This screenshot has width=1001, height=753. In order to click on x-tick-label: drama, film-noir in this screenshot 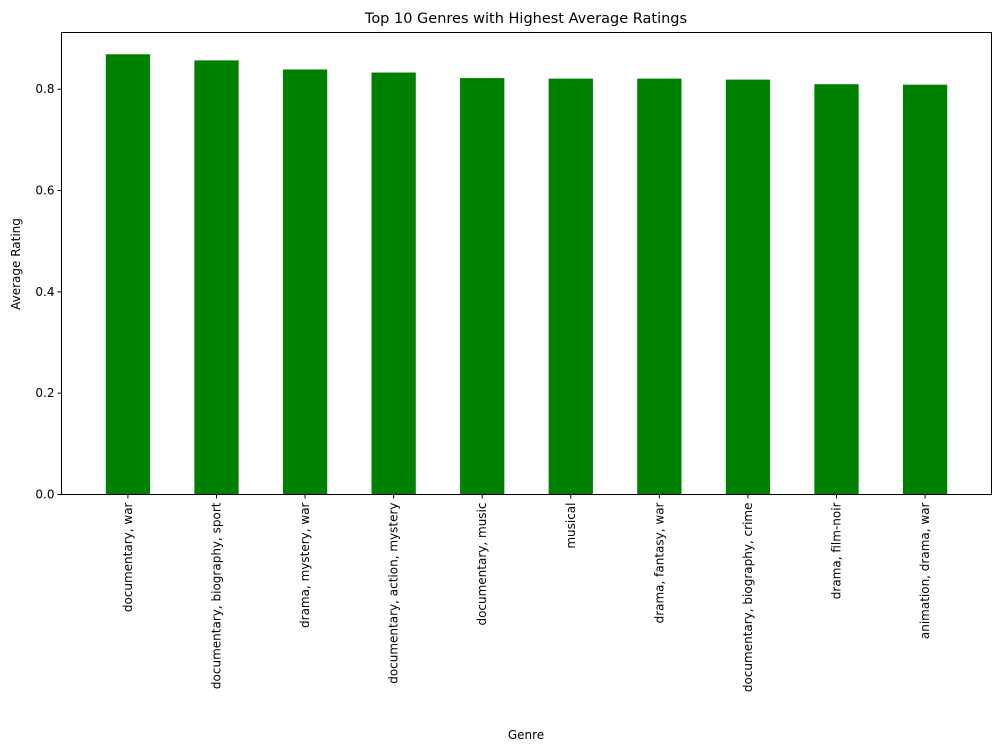, I will do `click(837, 550)`.